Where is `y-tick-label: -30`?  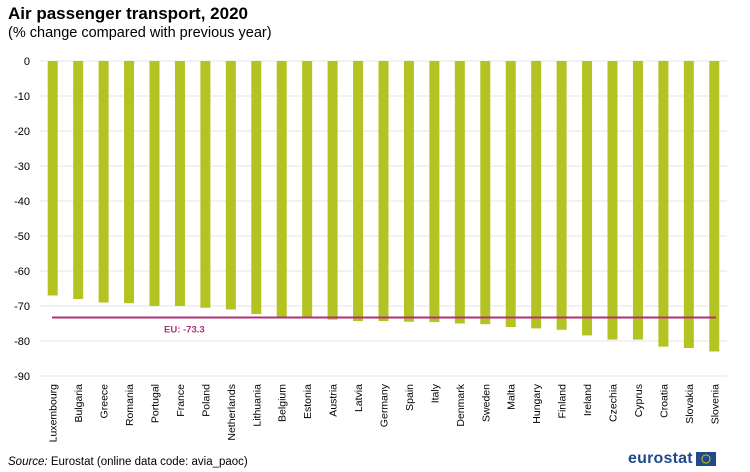 y-tick-label: -30 is located at coordinates (22, 167).